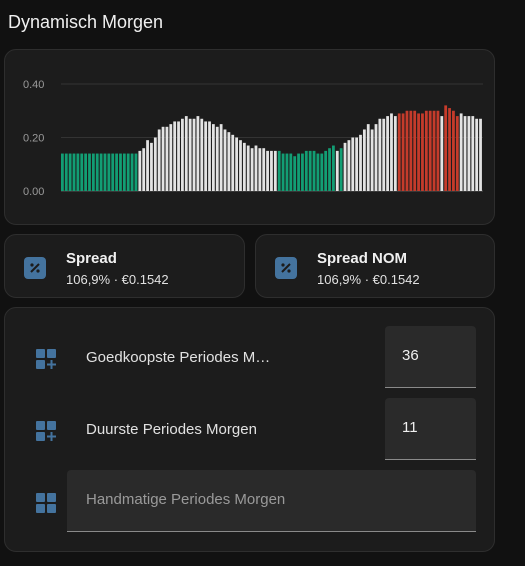 Image resolution: width=525 pixels, height=566 pixels. Describe the element at coordinates (271, 501) in the screenshot. I see `manual-periods-input: Handmatige Periodes Morgen` at that location.